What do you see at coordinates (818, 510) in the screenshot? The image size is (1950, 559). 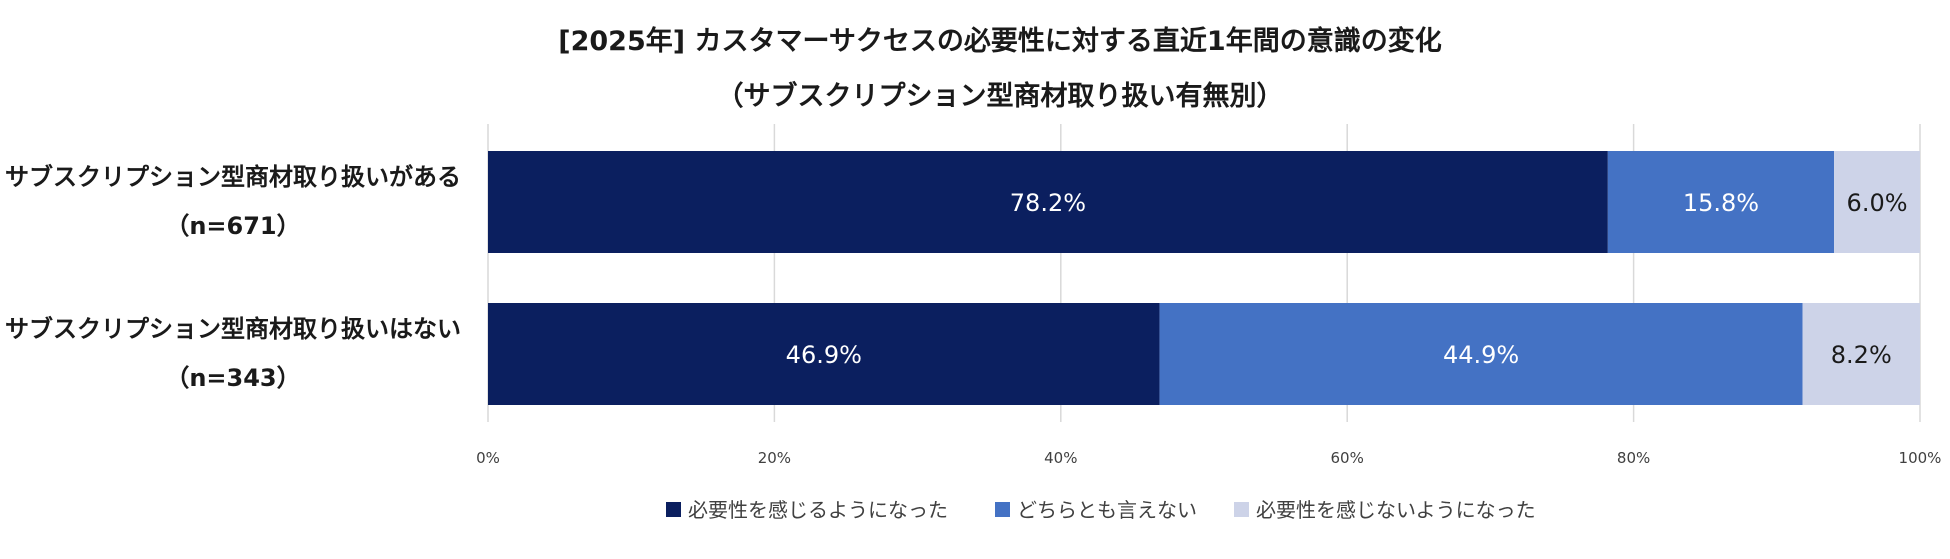 I see `legend-label: 必要性を感じるようになった` at bounding box center [818, 510].